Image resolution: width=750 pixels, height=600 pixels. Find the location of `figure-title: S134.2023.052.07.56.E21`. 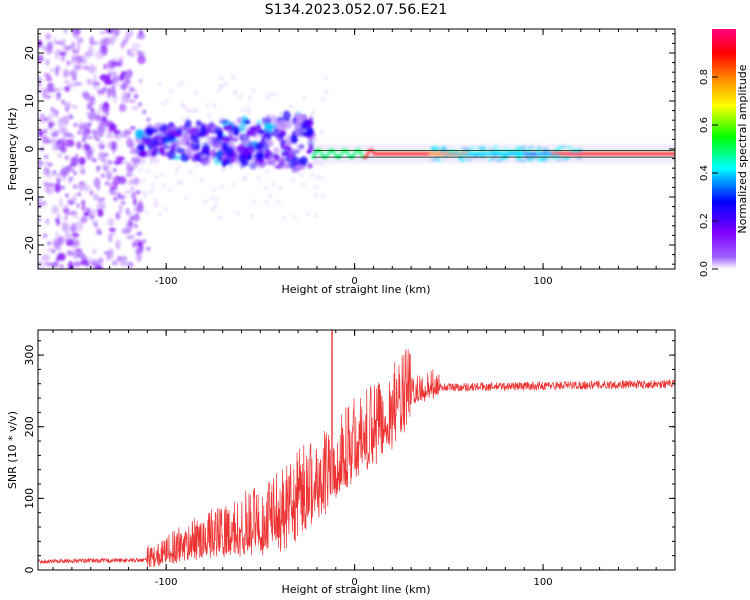

figure-title: S134.2023.052.07.56.E21 is located at coordinates (356, 10).